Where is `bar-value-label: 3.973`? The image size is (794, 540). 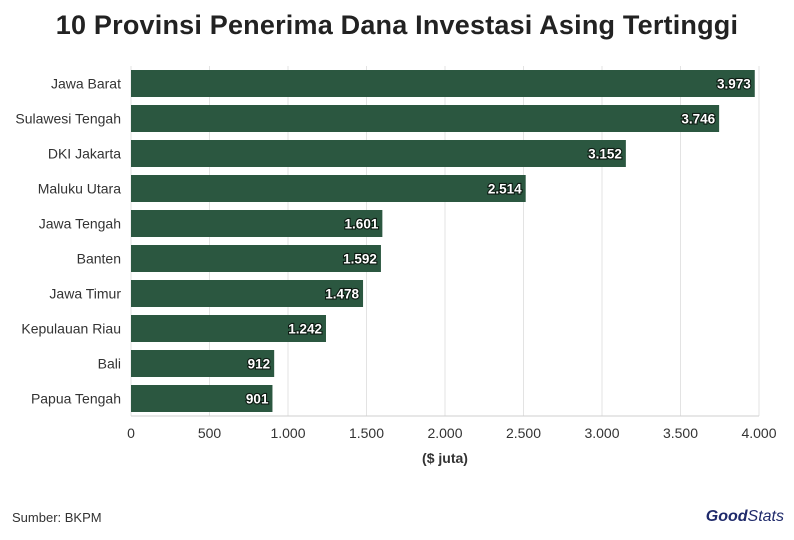 bar-value-label: 3.973 is located at coordinates (734, 84).